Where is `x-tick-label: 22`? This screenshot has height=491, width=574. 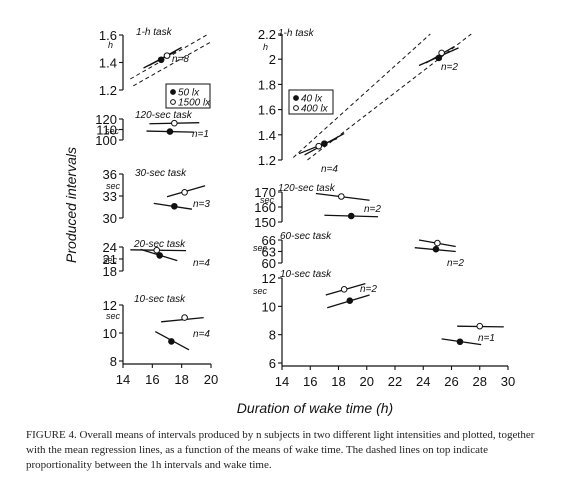 x-tick-label: 22 is located at coordinates (395, 381).